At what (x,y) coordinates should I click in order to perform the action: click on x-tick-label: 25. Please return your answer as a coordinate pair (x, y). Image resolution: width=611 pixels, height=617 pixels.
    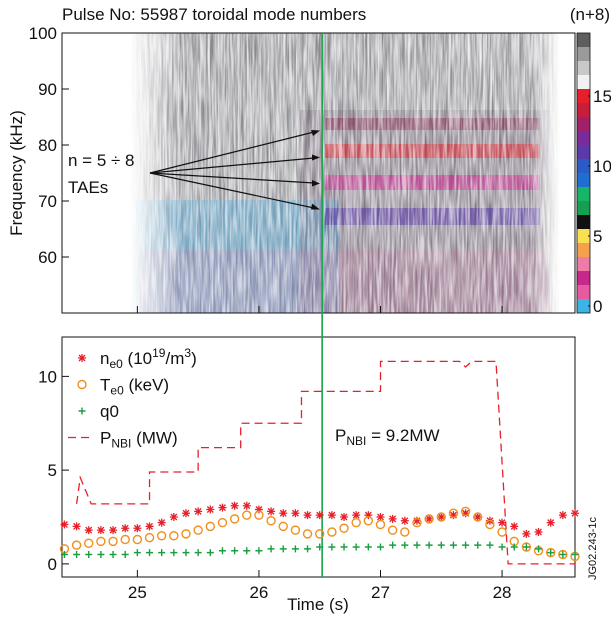
    Looking at the image, I should click on (137, 592).